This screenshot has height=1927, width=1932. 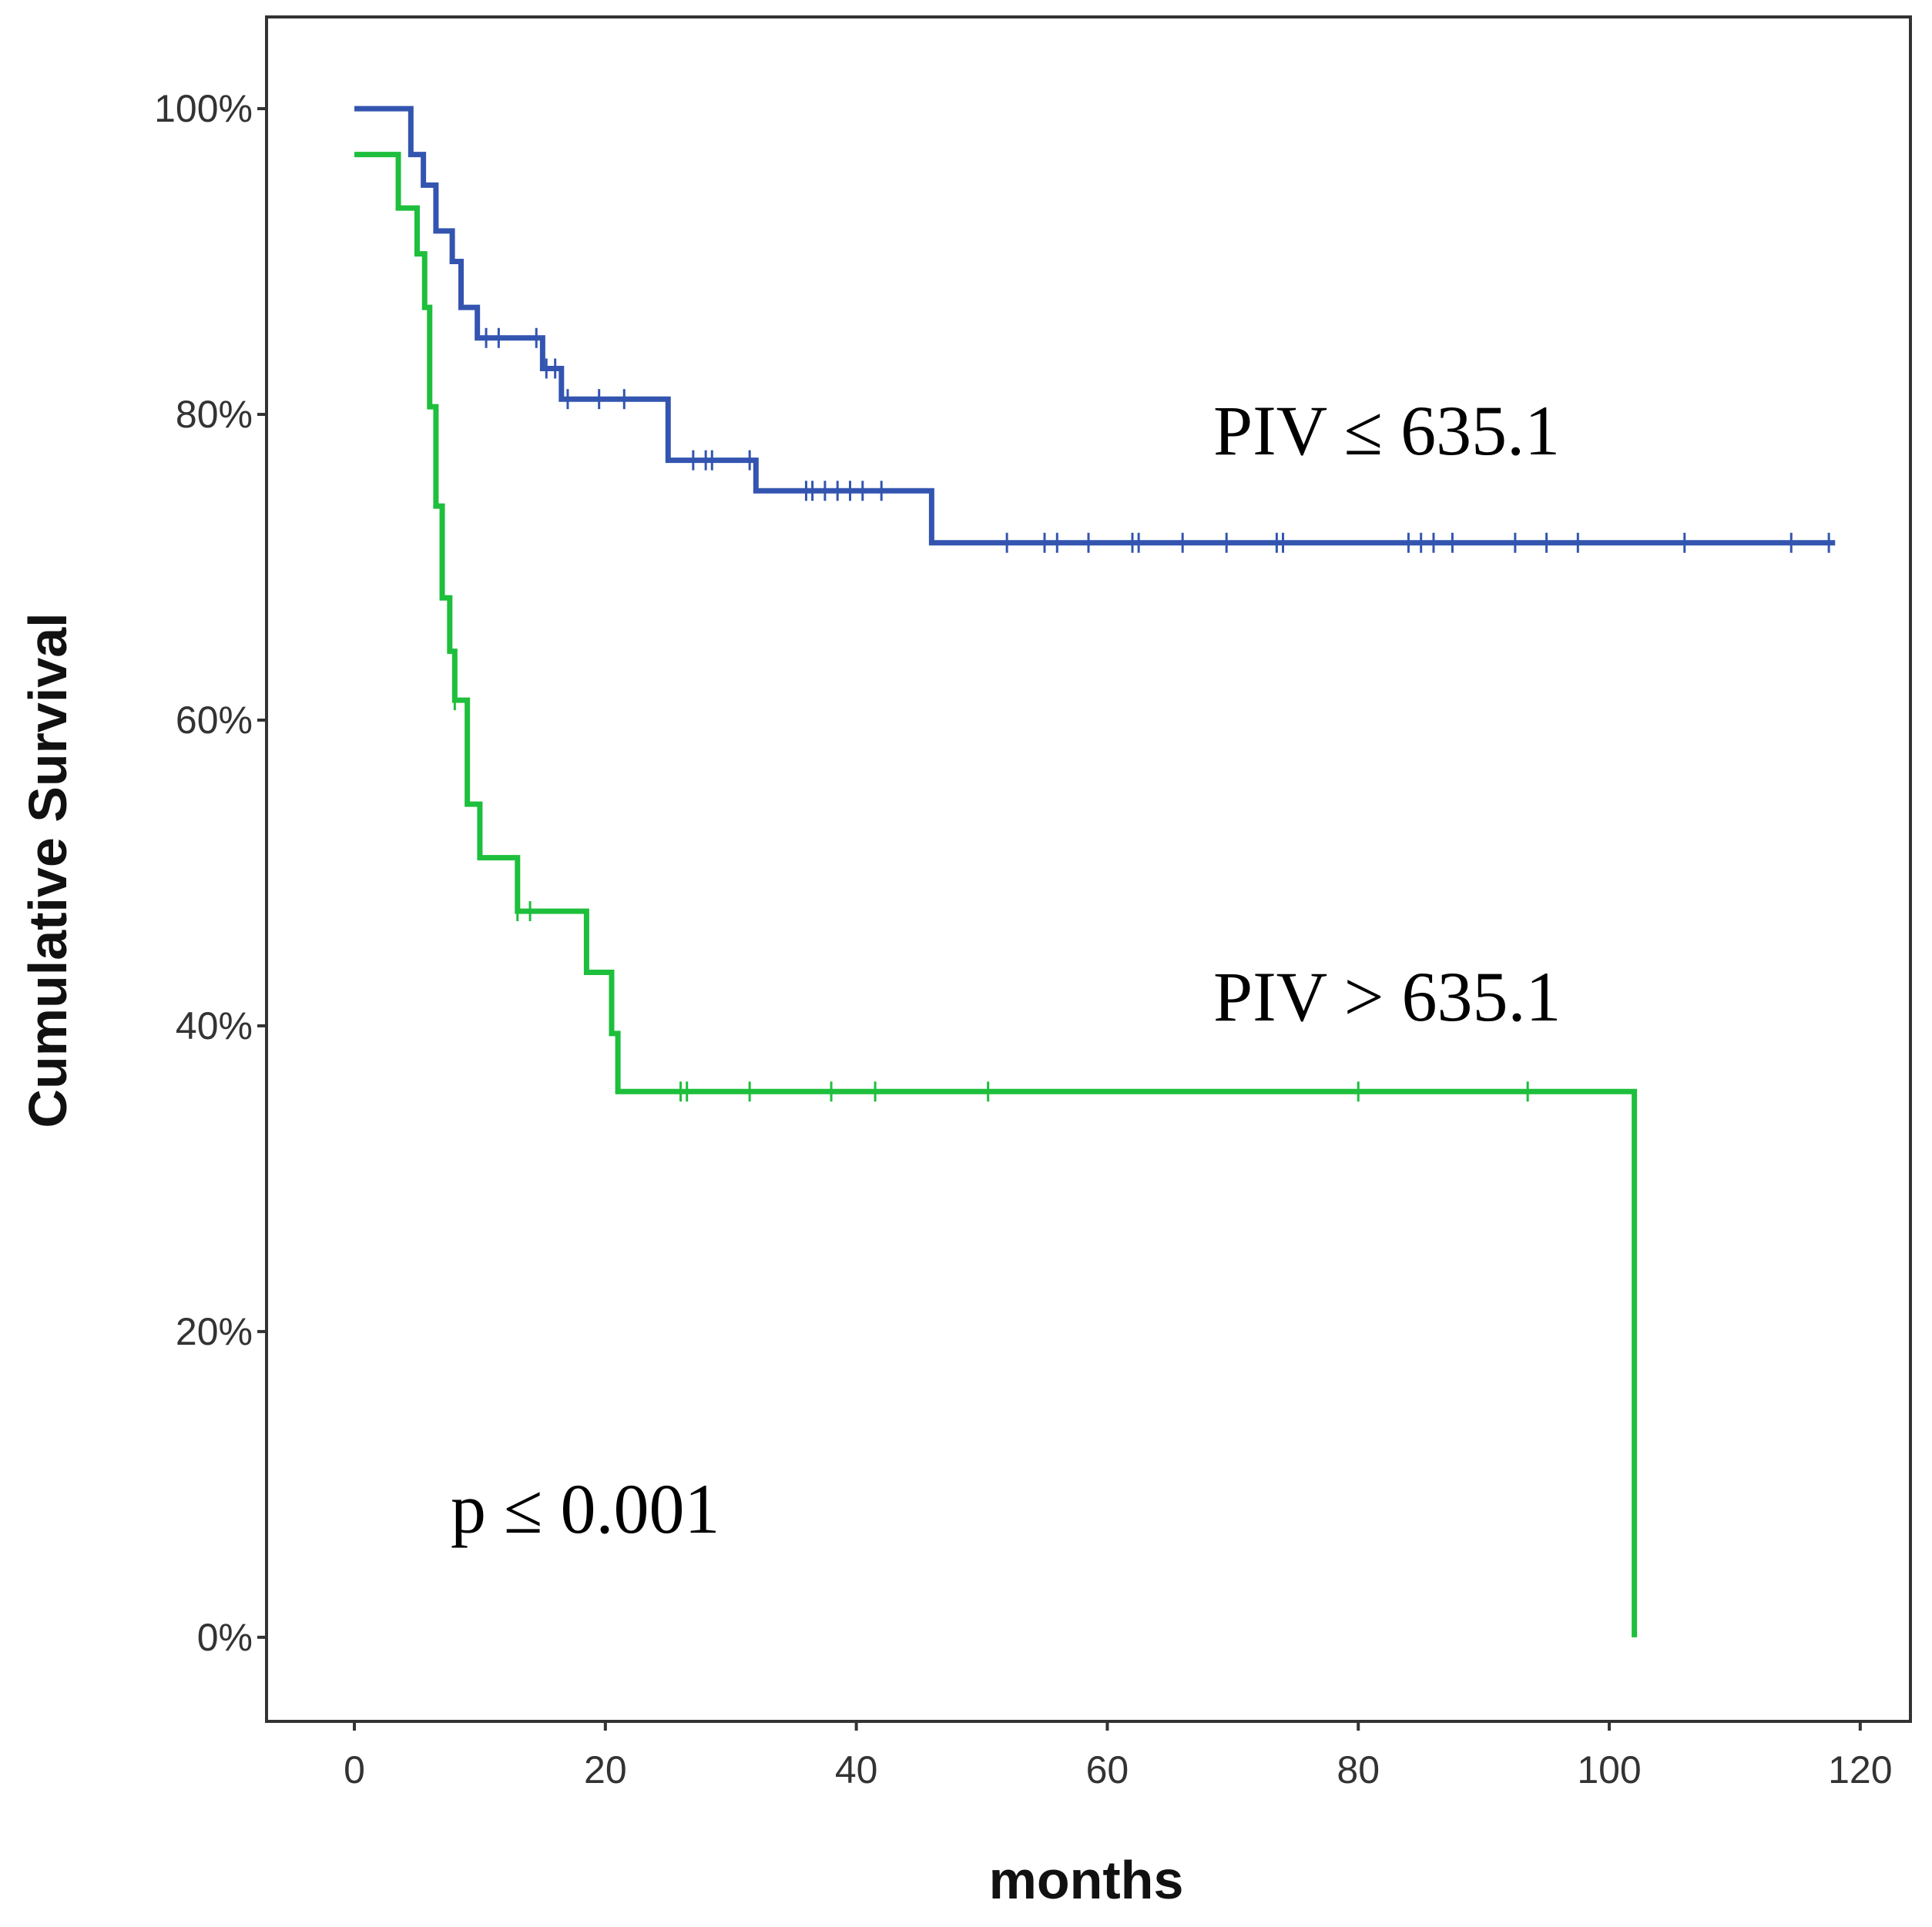 What do you see at coordinates (1358, 1769) in the screenshot?
I see `x-tick-label: 80` at bounding box center [1358, 1769].